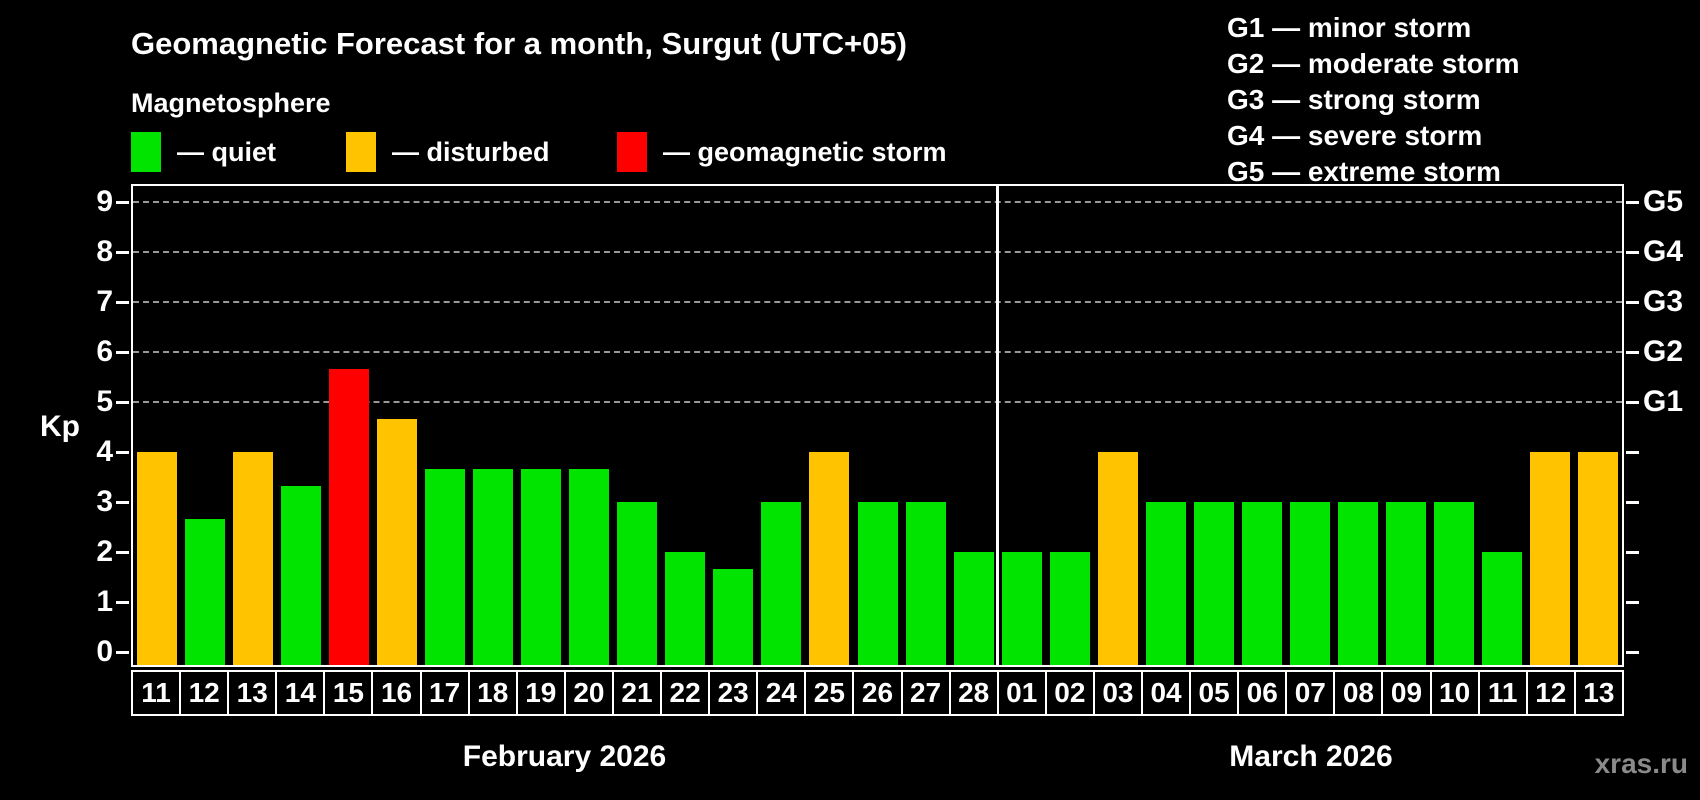 The width and height of the screenshot is (1700, 800). What do you see at coordinates (1021, 693) in the screenshot?
I see `day-cell: 01` at bounding box center [1021, 693].